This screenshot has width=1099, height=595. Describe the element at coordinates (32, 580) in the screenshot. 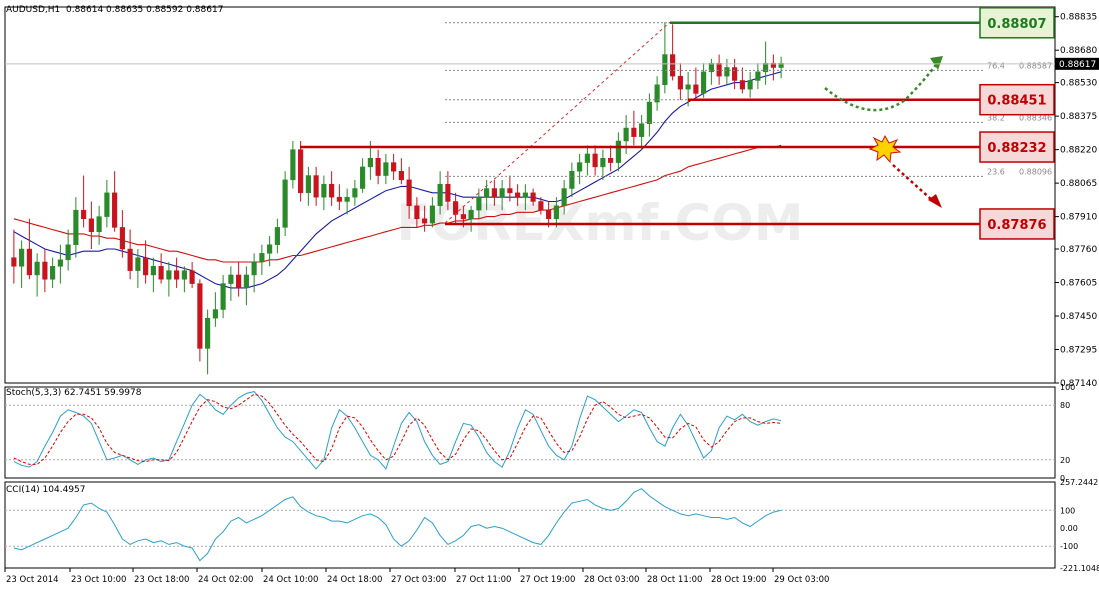

I see `time-axis-label: 23 Oct 2014` at that location.